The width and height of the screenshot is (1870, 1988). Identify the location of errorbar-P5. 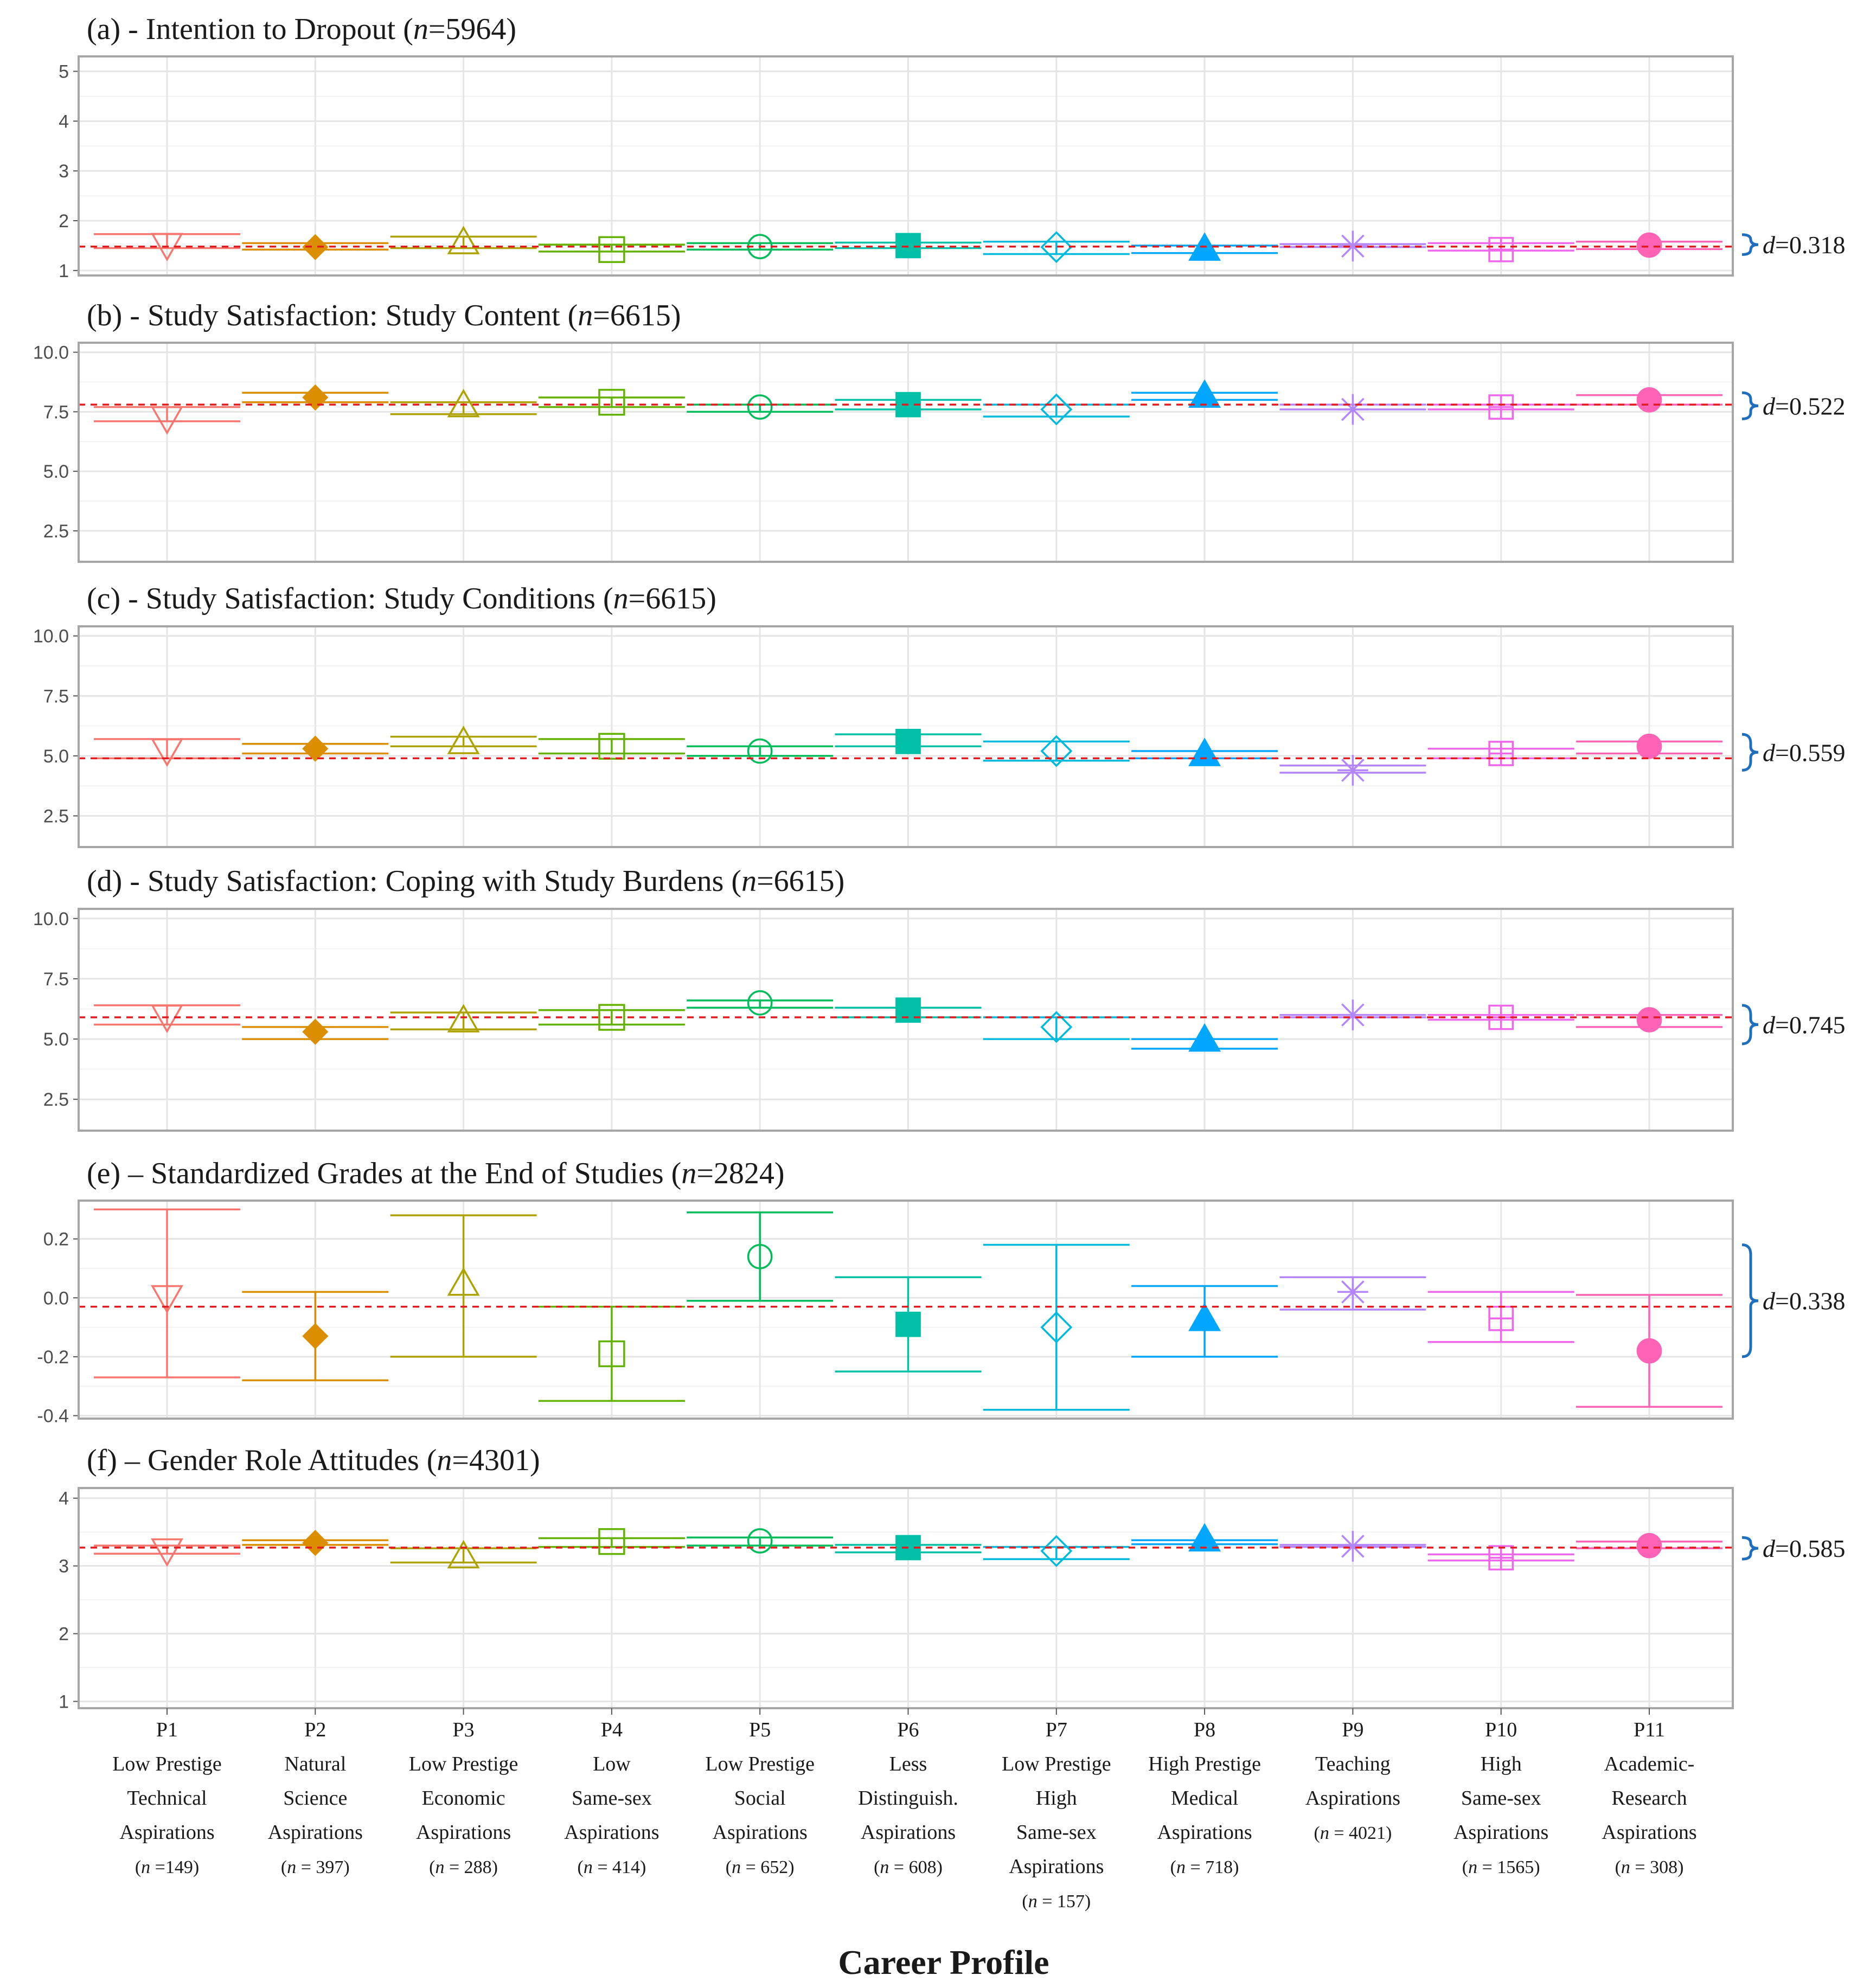
(760, 1541).